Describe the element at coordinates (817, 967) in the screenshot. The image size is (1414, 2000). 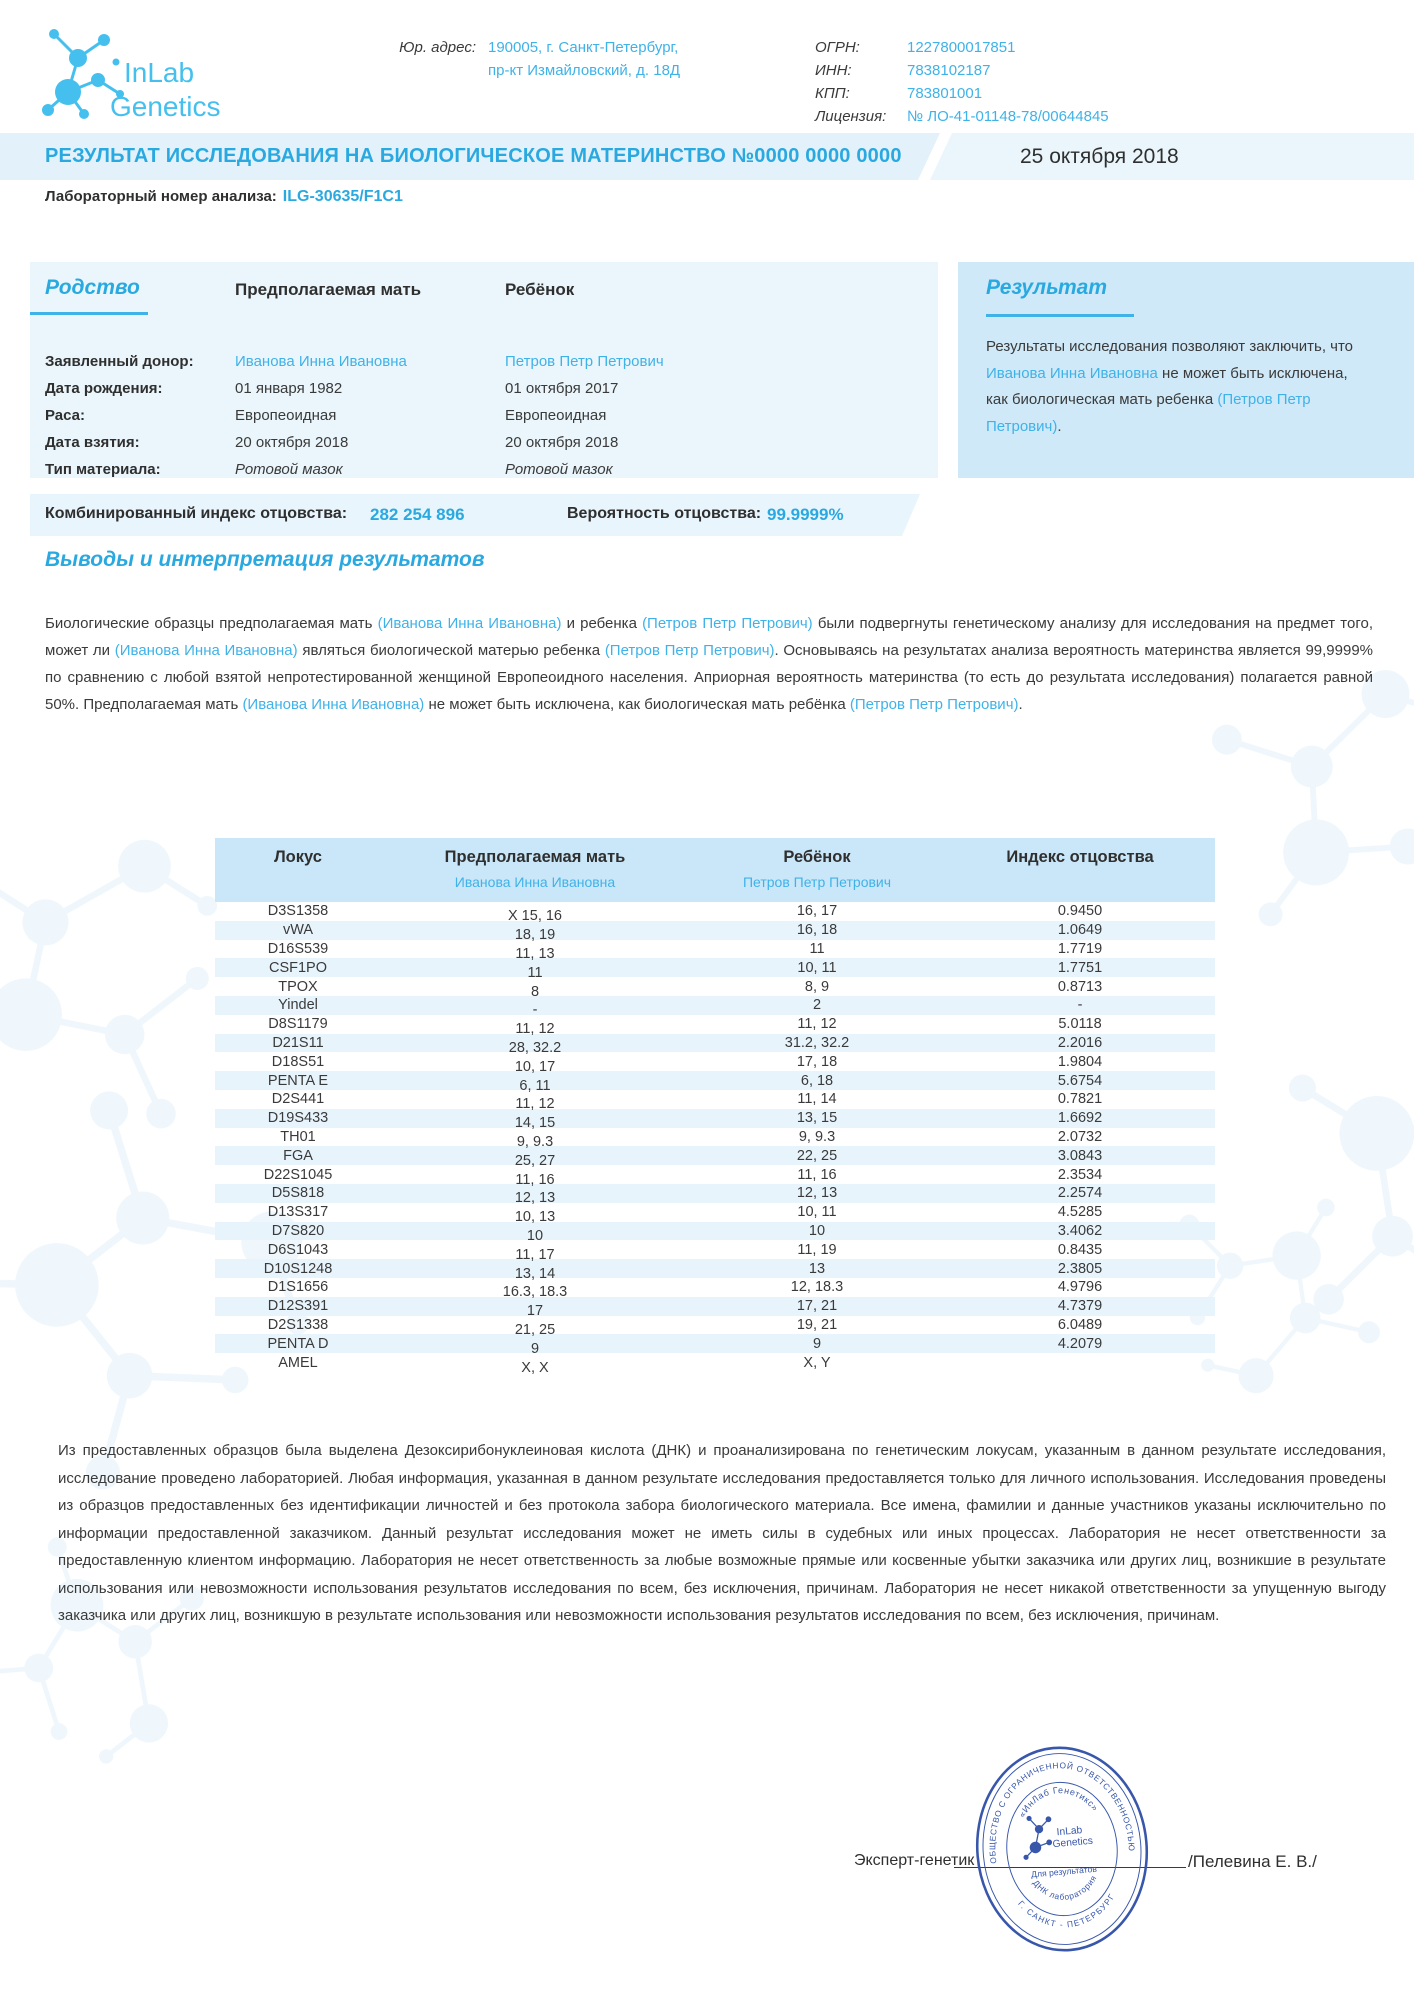
I see `cell-child-alleles: 10, 11` at that location.